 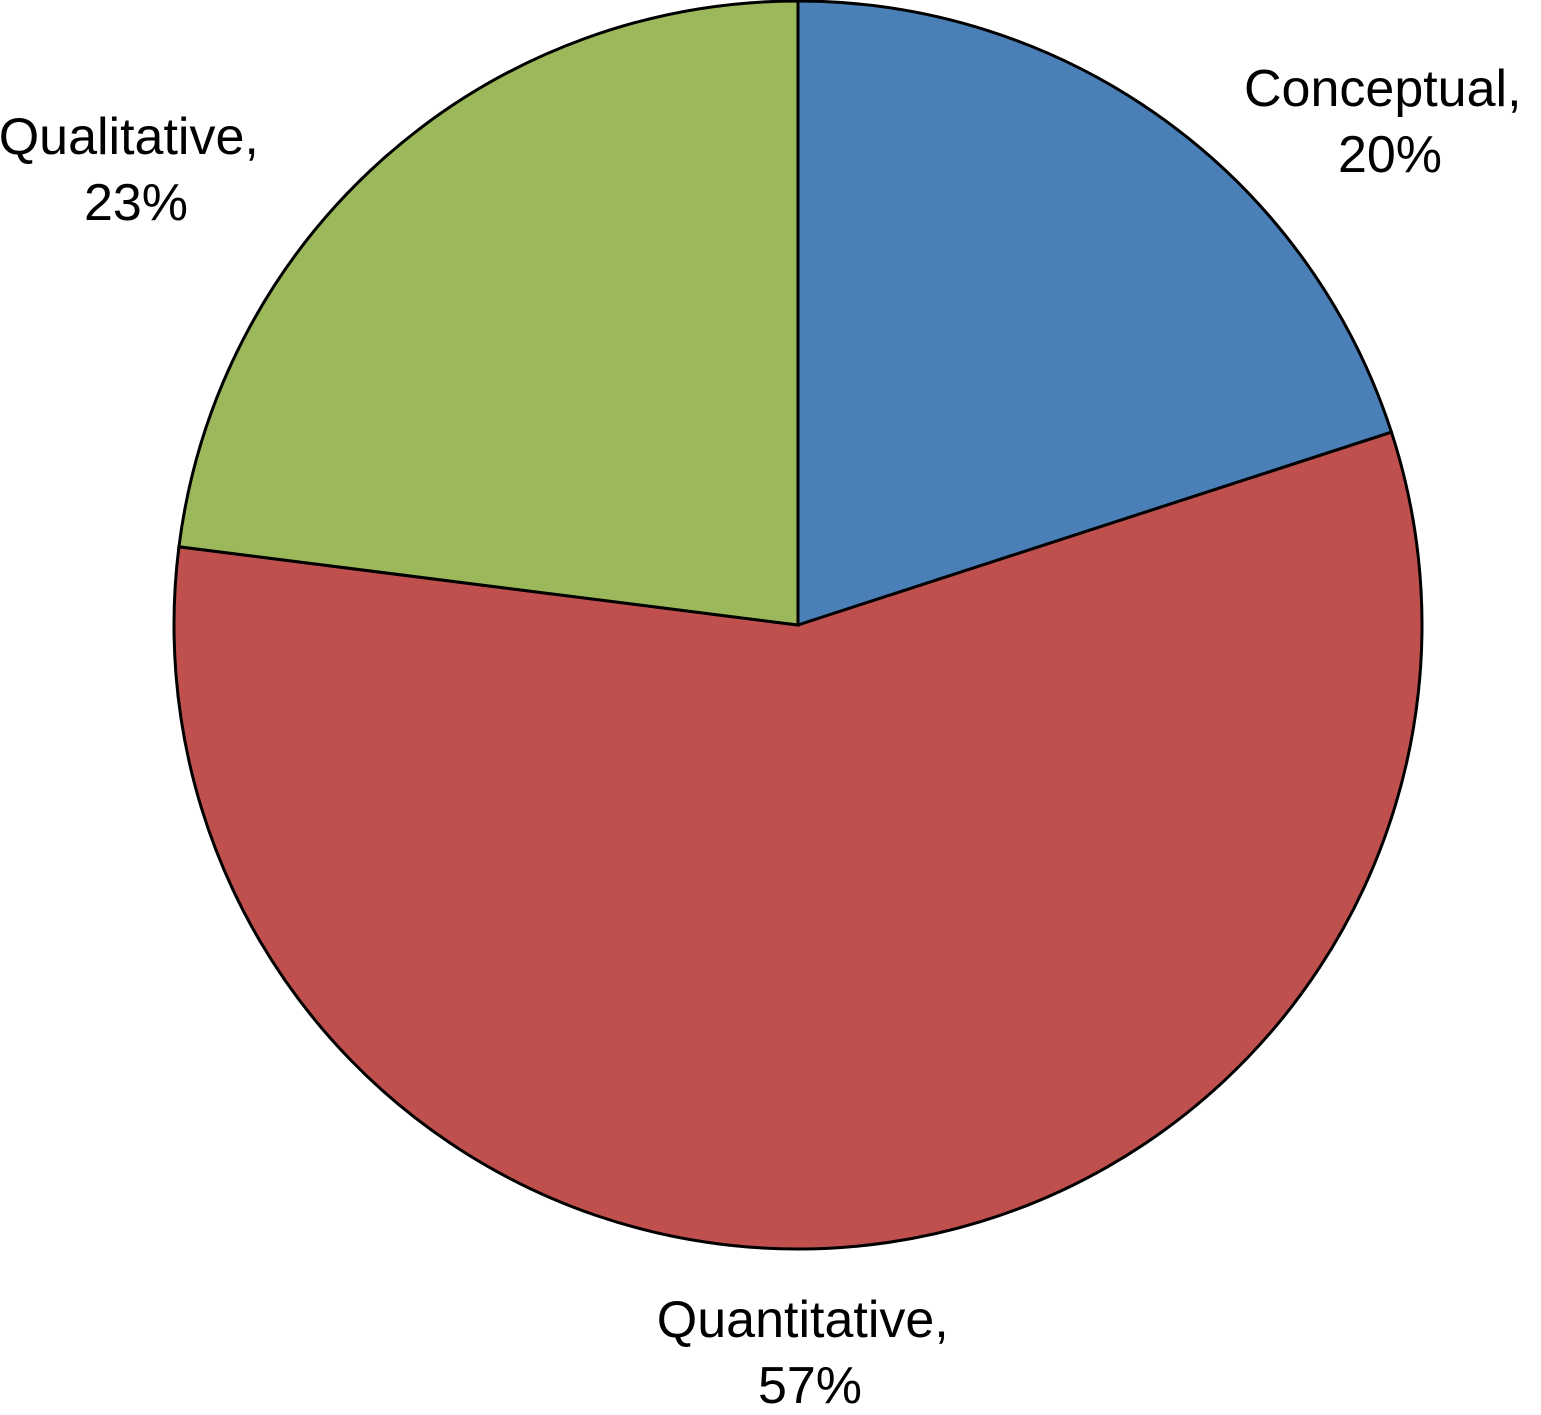 I want to click on slice-label-qualitative-value: 23%, so click(x=136, y=203).